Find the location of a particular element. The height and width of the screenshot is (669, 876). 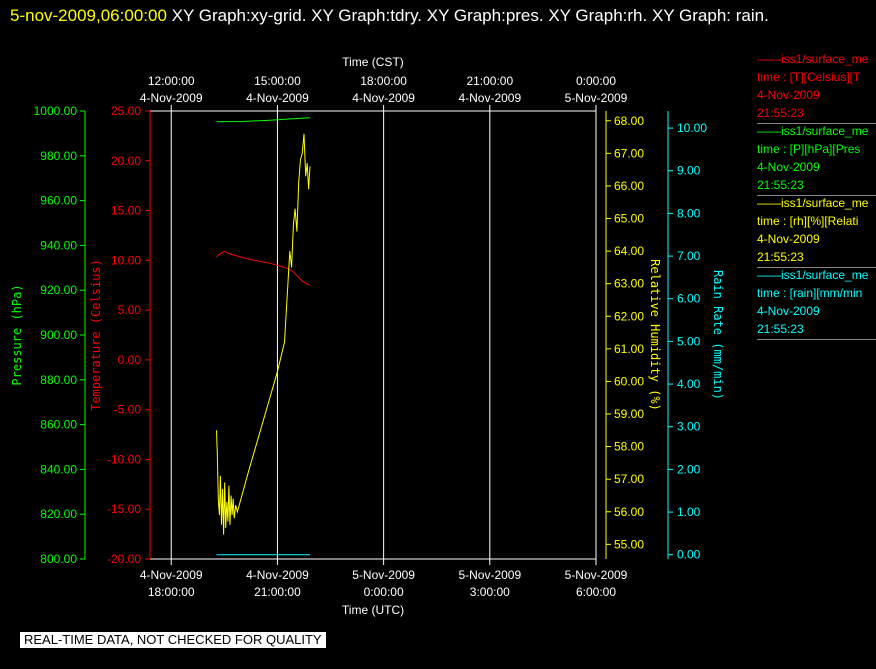

rain-tick-label: 8.00 is located at coordinates (689, 213).